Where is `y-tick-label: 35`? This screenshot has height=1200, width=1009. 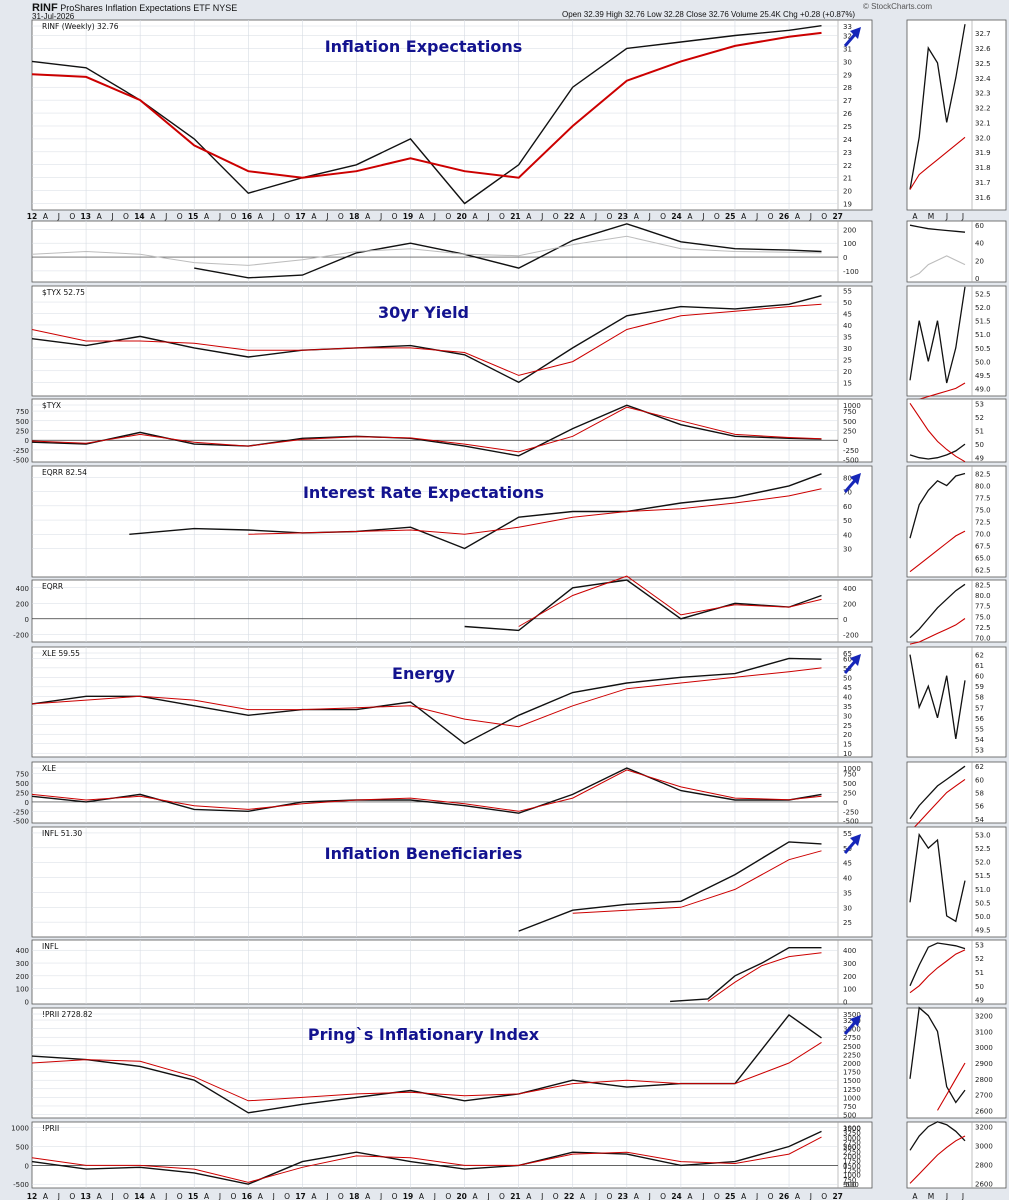
y-tick-label: 35 is located at coordinates (847, 707).